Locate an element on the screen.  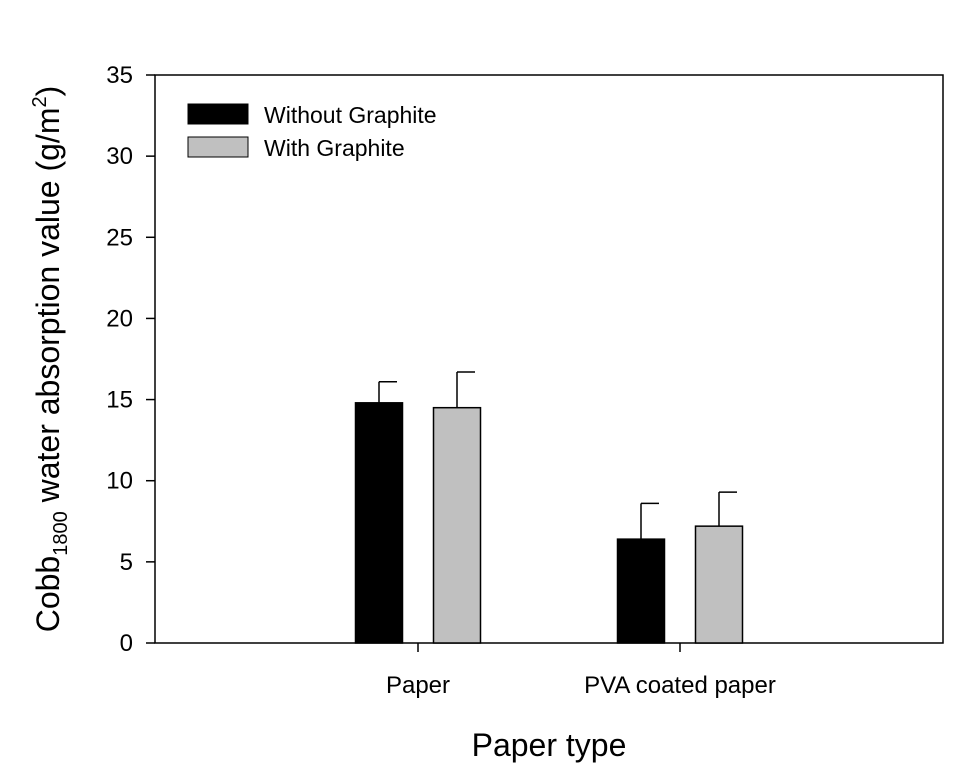
legend-label: With Graphite is located at coordinates (334, 148).